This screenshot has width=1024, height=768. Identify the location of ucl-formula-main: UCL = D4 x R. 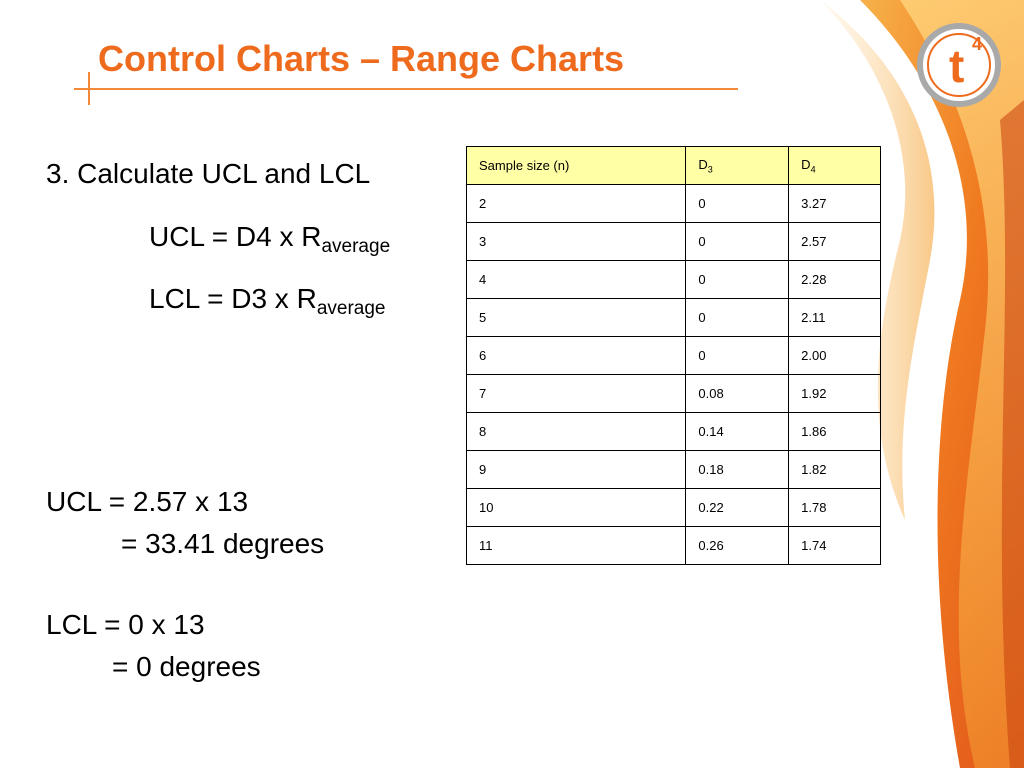
(235, 236).